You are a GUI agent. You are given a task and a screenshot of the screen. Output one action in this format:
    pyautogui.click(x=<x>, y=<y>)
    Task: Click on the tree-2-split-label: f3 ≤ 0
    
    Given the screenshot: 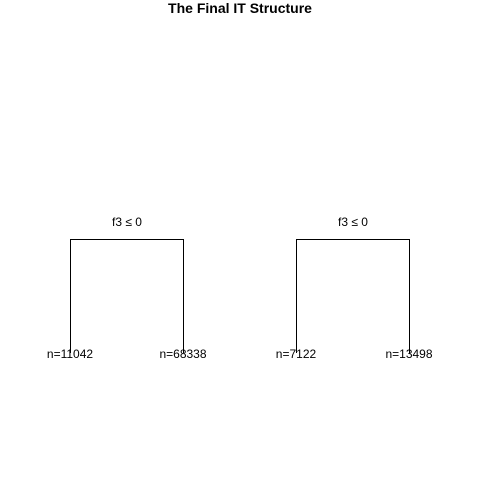 What is the action you would take?
    pyautogui.click(x=353, y=222)
    